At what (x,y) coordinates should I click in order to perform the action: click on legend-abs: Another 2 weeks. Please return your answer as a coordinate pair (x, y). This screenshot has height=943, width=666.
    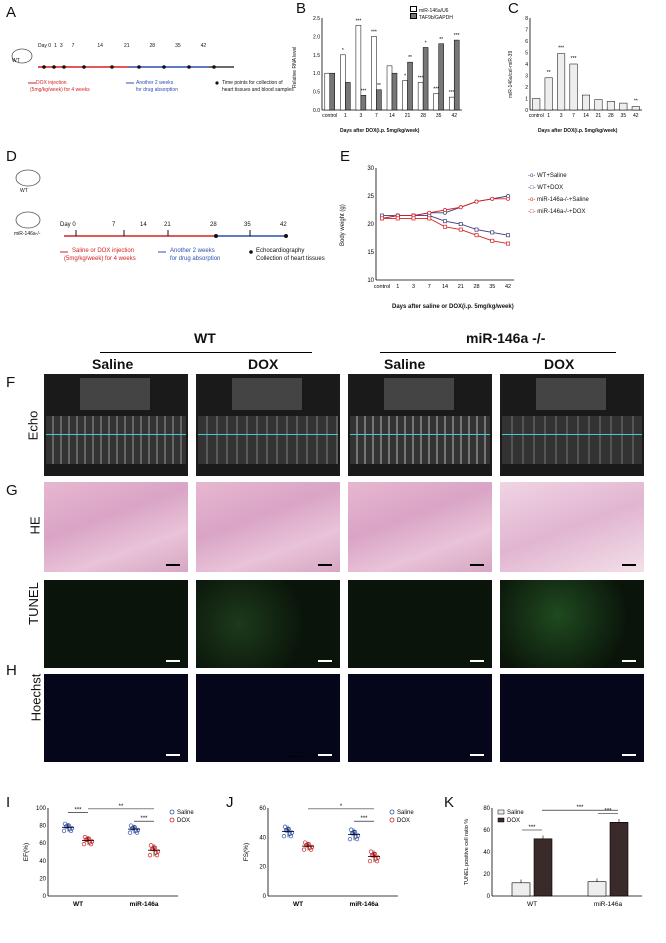
    Looking at the image, I should click on (155, 83).